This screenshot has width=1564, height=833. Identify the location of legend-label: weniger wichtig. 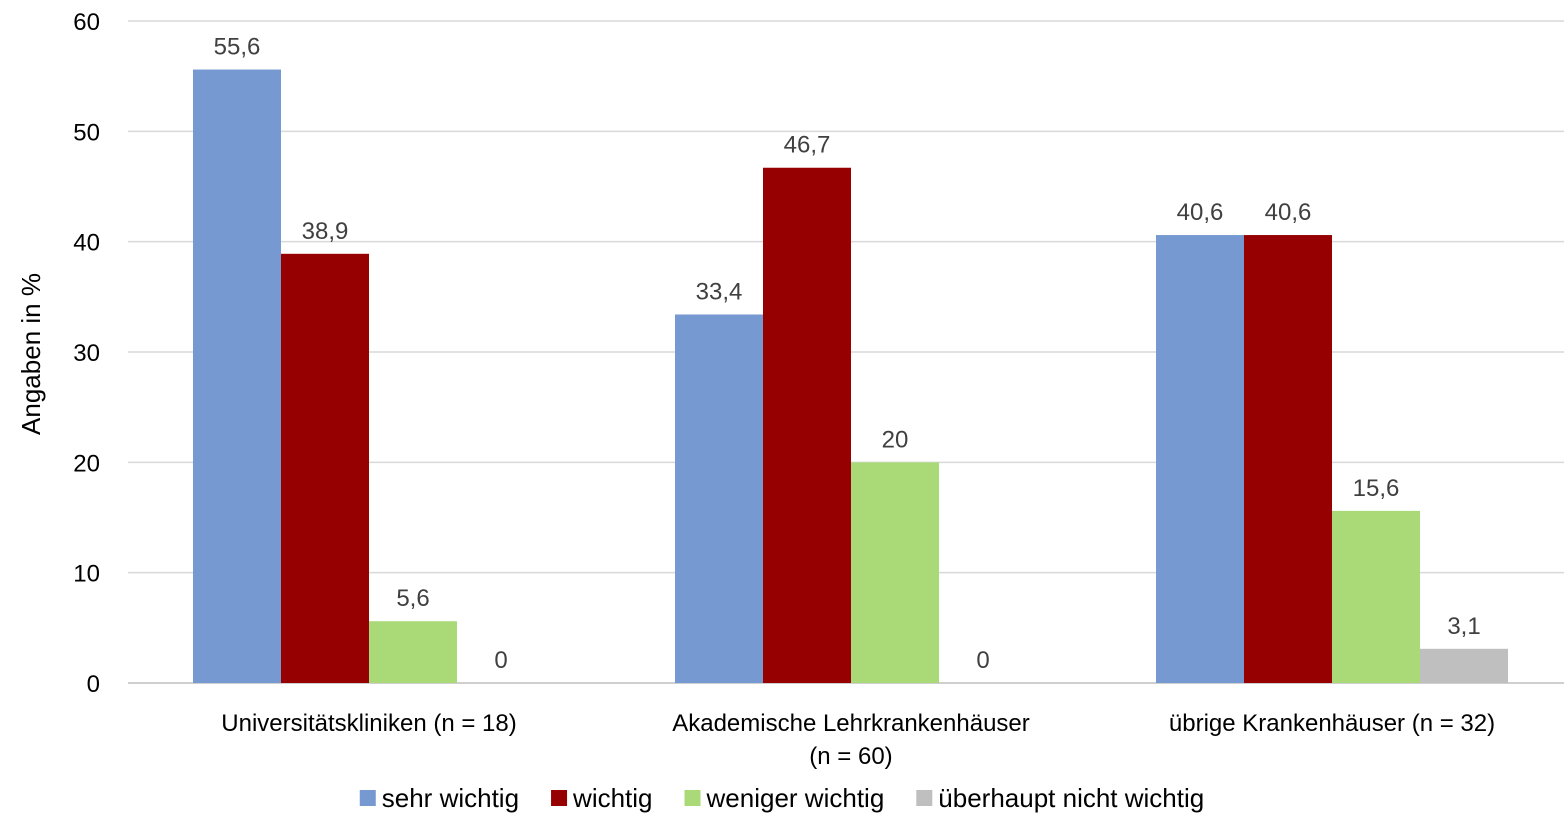
(795, 798).